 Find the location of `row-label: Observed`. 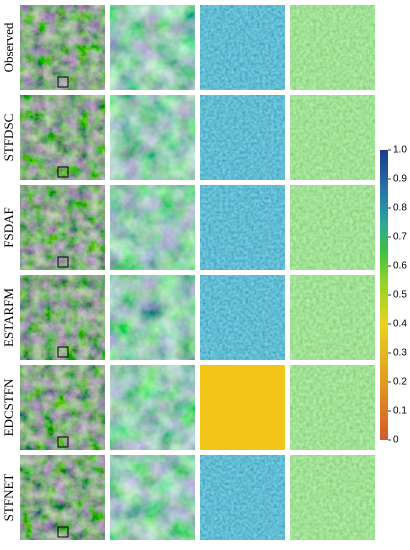

row-label: Observed is located at coordinates (8, 47).